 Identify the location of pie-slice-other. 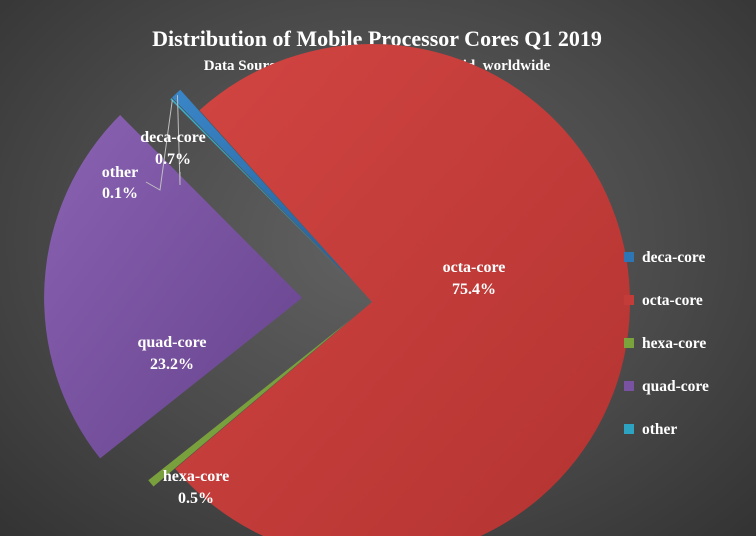
(261, 190).